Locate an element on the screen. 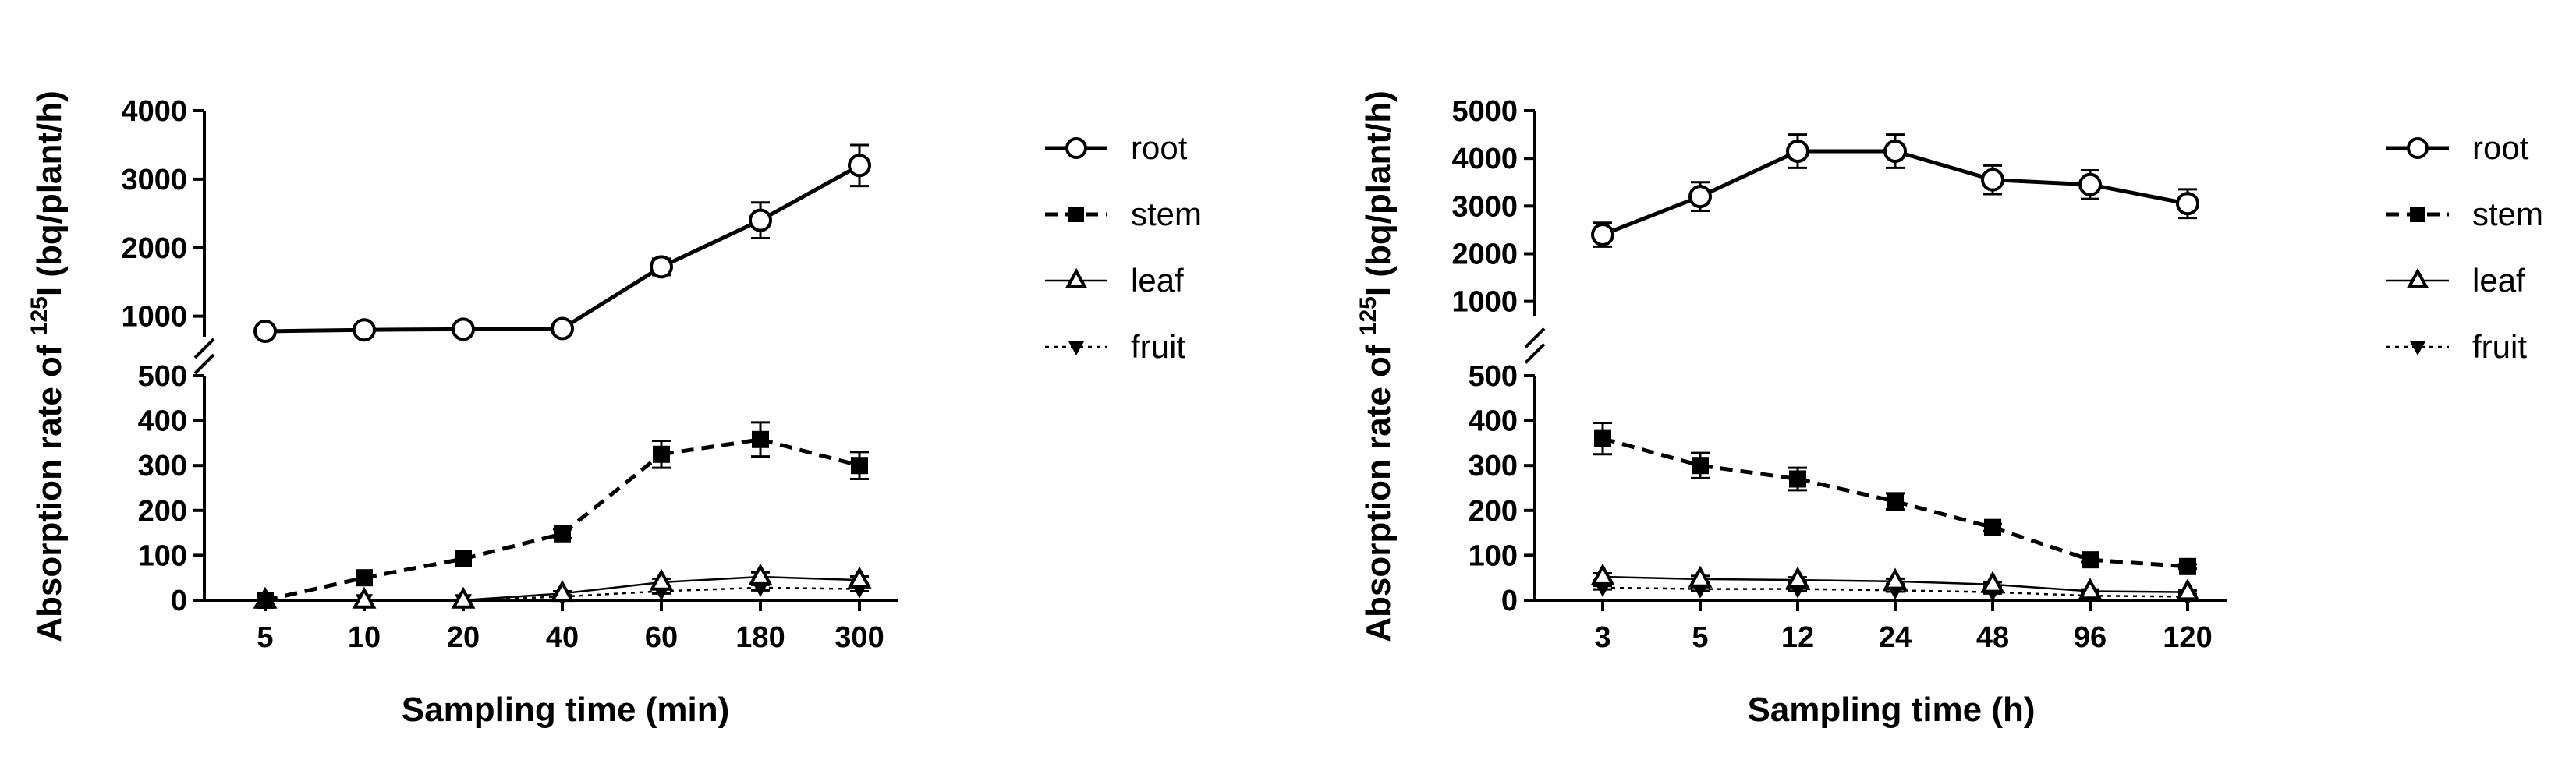  y-tick-label: 400 is located at coordinates (162, 421).